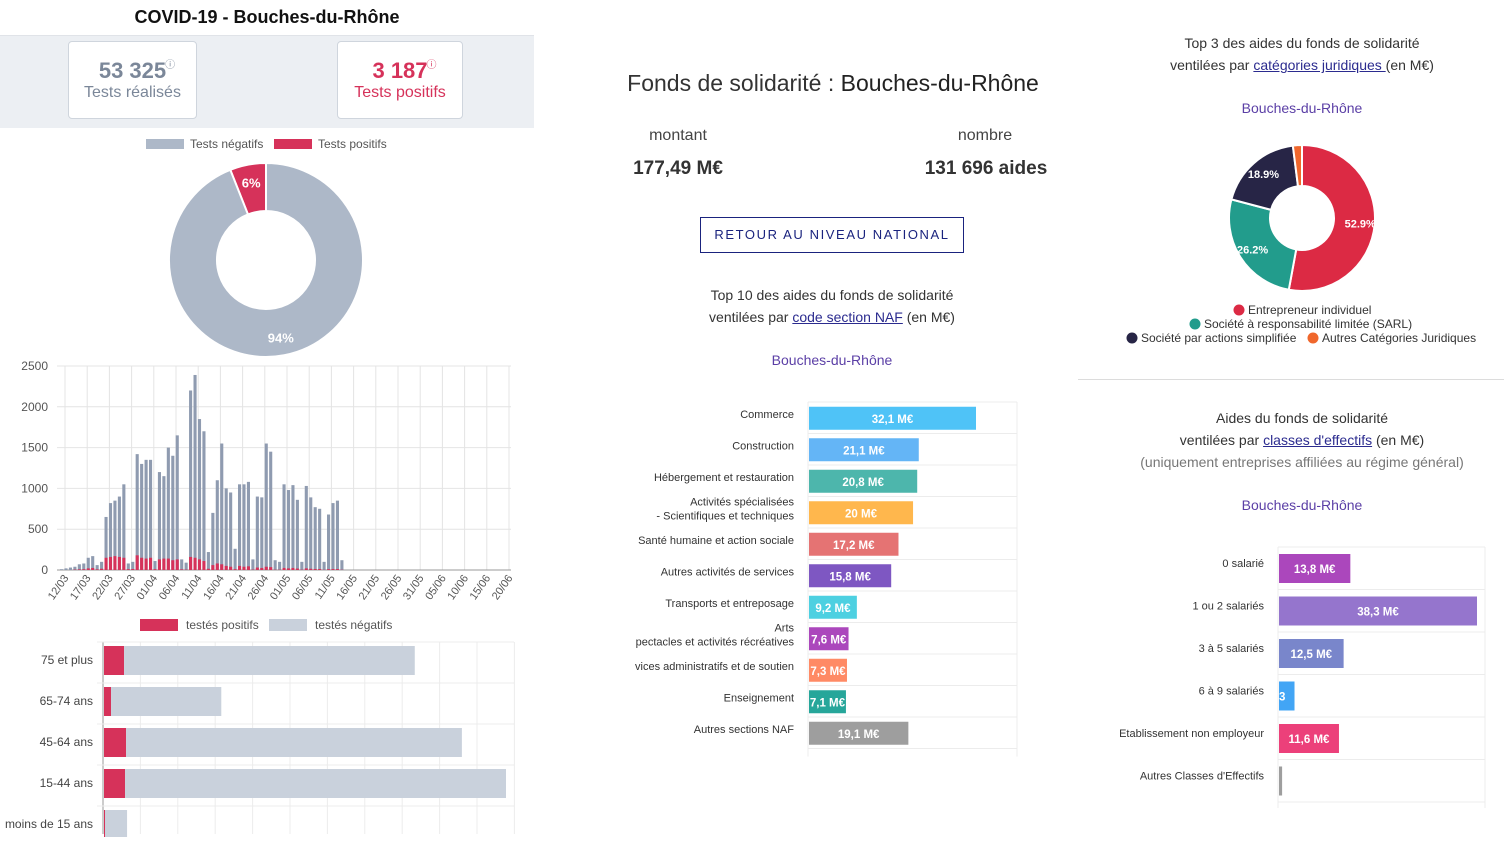  What do you see at coordinates (1202, 777) in the screenshot?
I see `category-label: Autres Classes d'Effectifs` at bounding box center [1202, 777].